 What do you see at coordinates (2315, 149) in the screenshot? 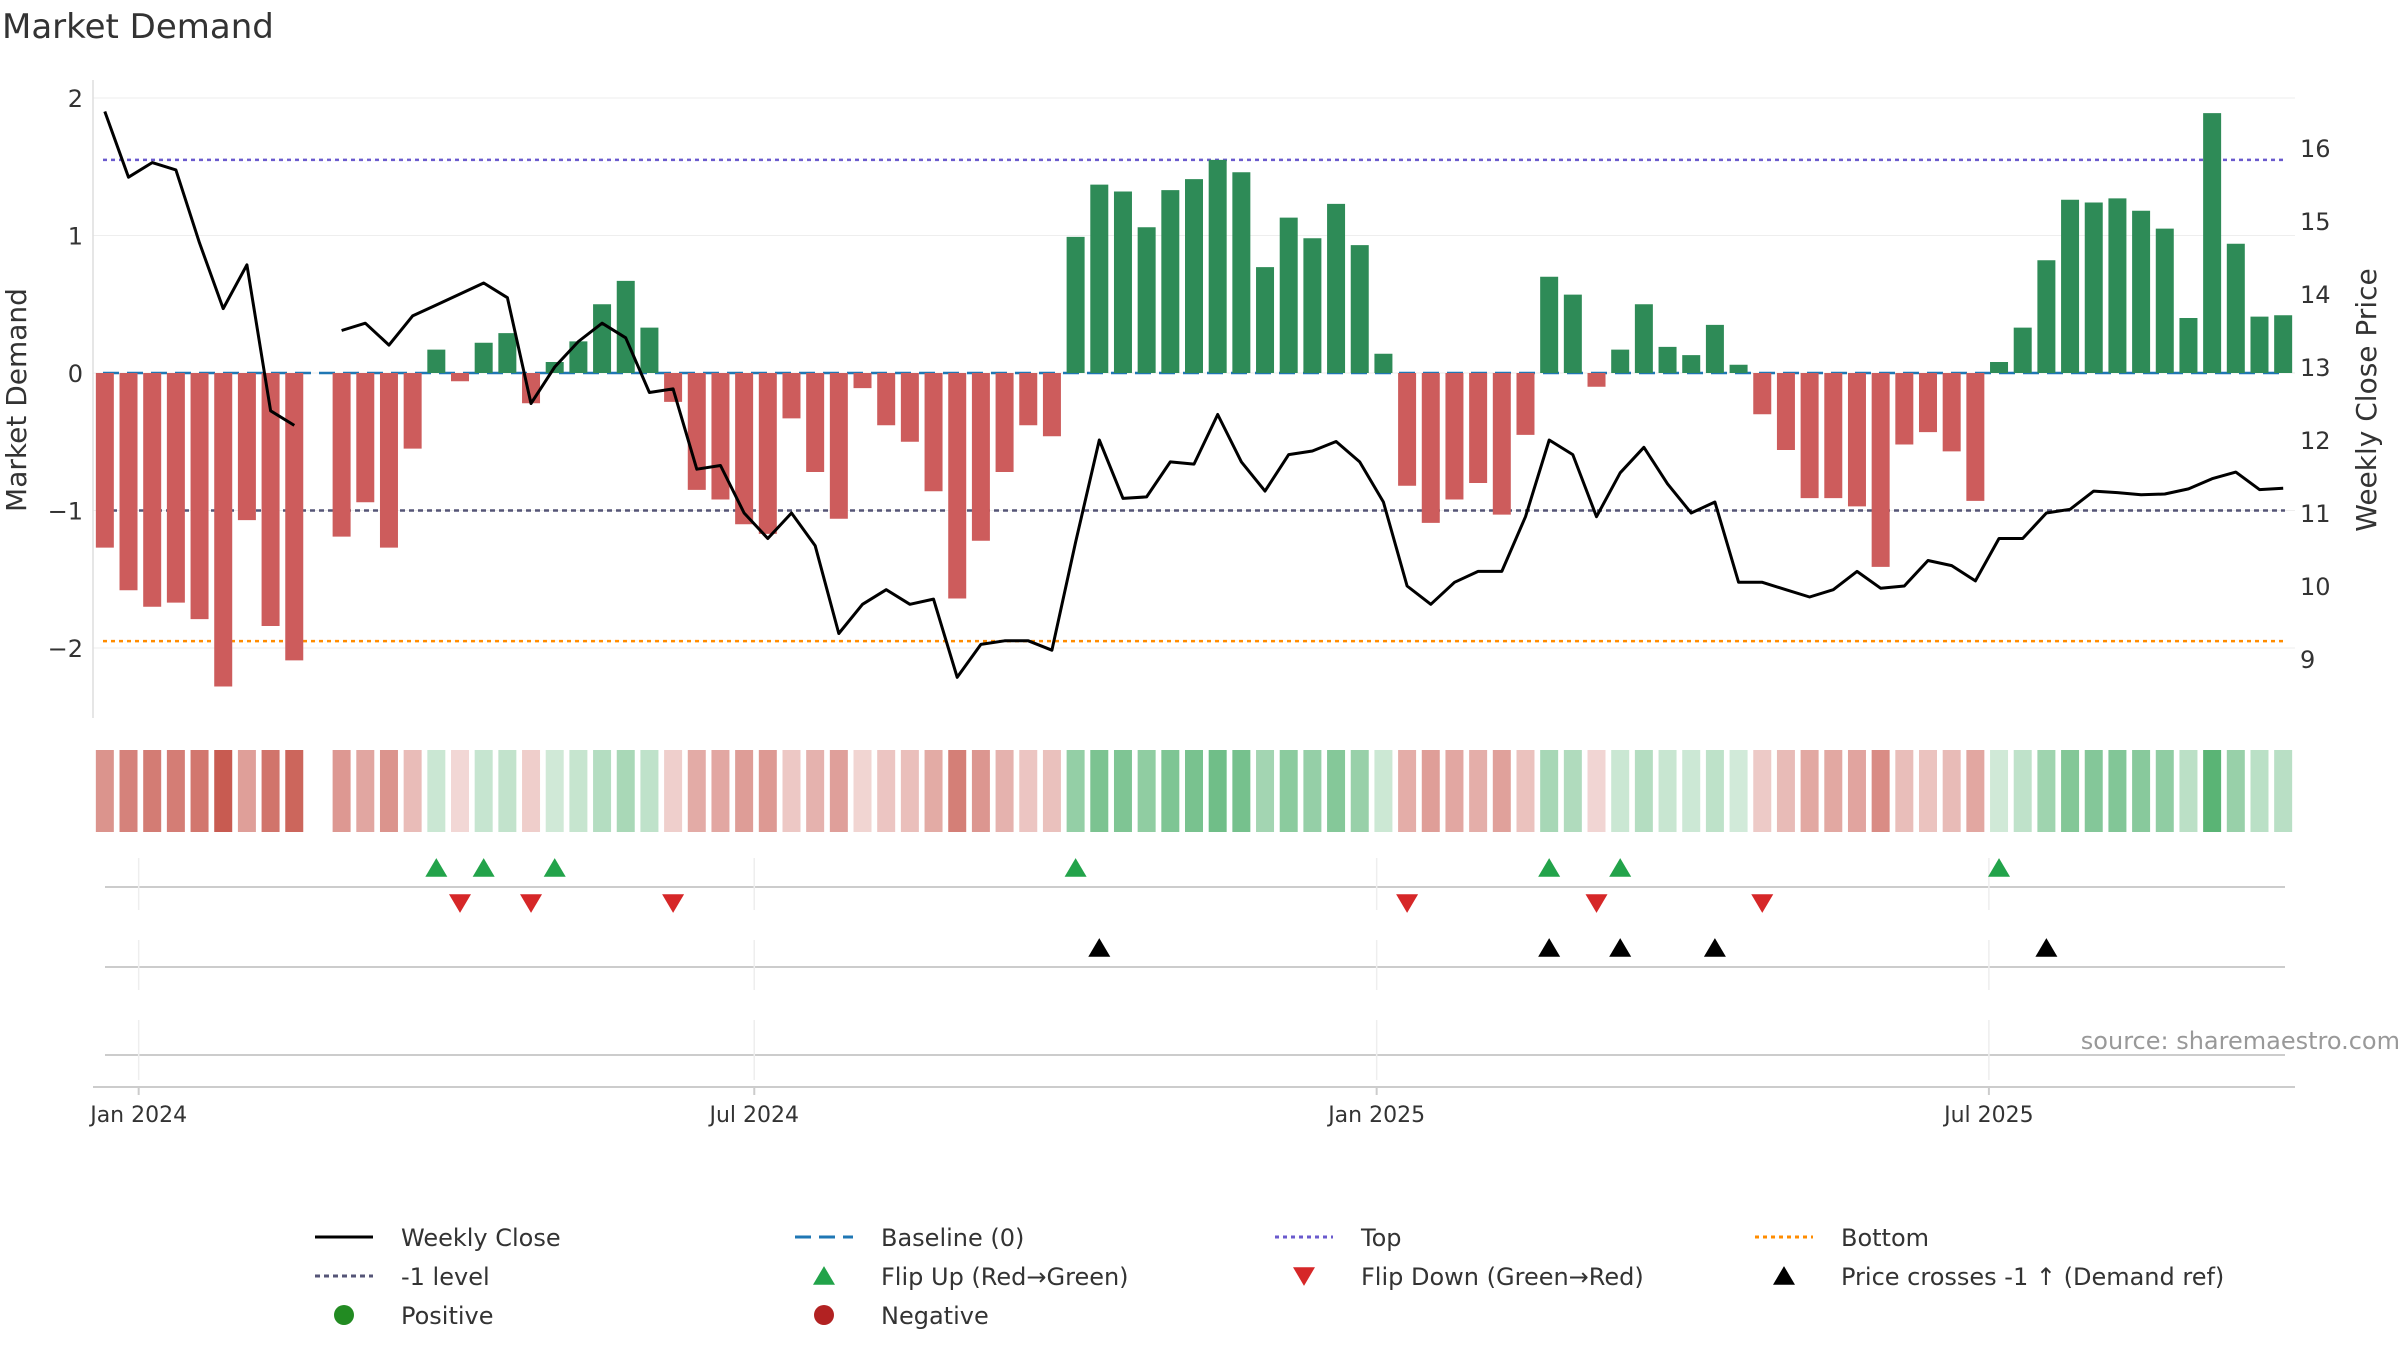
I see `y-tick-label-right: 16` at bounding box center [2315, 149].